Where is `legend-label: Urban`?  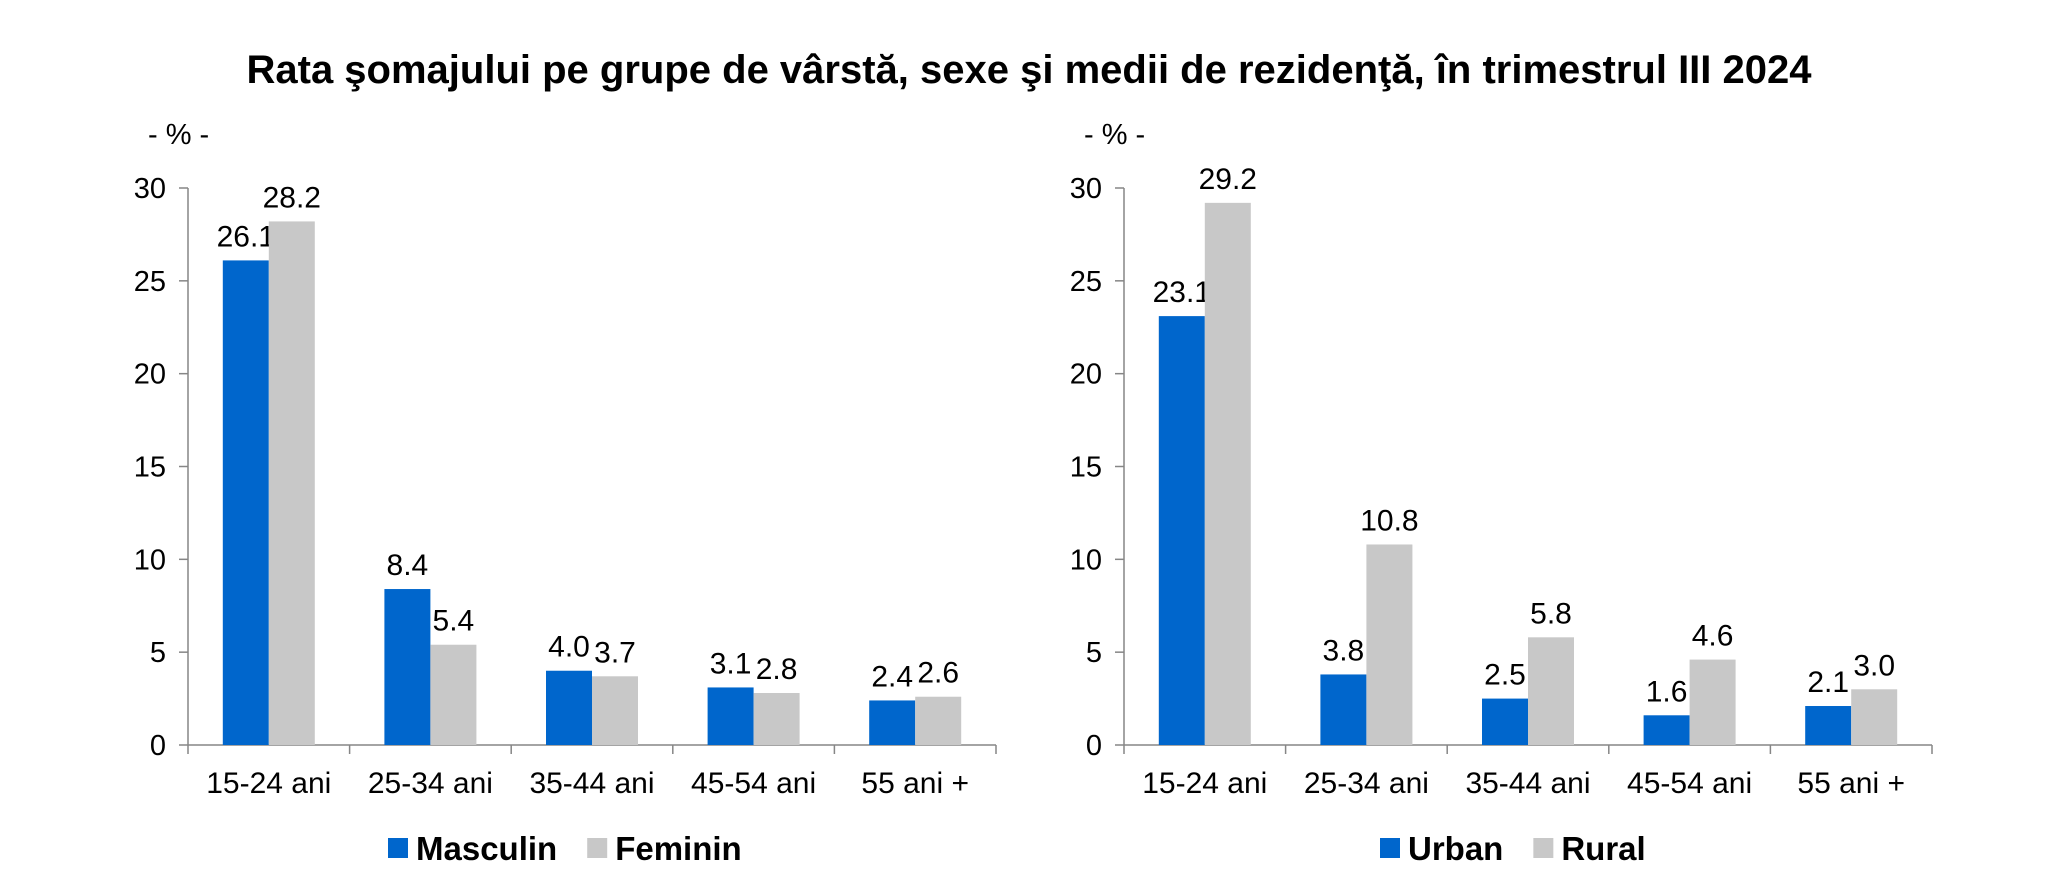 legend-label: Urban is located at coordinates (1455, 848).